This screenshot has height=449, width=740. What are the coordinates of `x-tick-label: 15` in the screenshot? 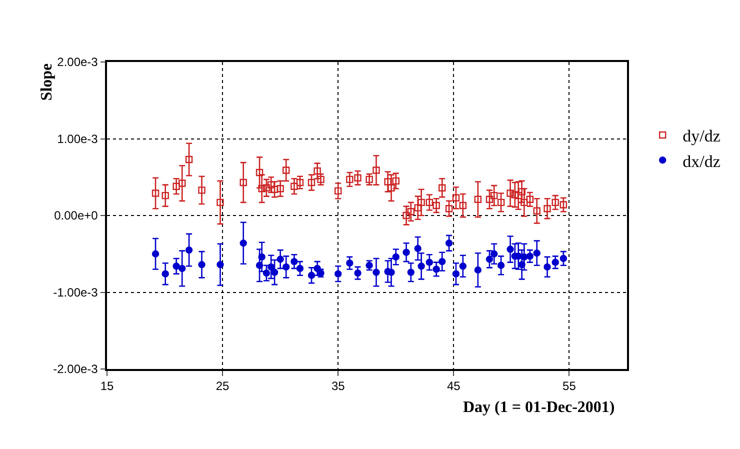 It's located at (107, 386).